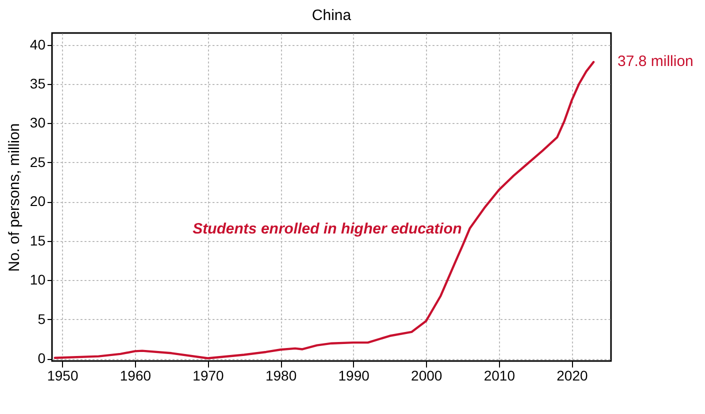 Image resolution: width=705 pixels, height=414 pixels. I want to click on y-tick-label: 20, so click(38, 201).